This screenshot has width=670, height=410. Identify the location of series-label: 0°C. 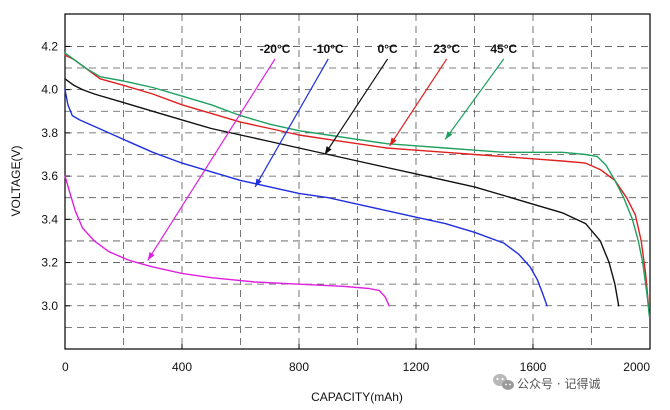
(388, 49).